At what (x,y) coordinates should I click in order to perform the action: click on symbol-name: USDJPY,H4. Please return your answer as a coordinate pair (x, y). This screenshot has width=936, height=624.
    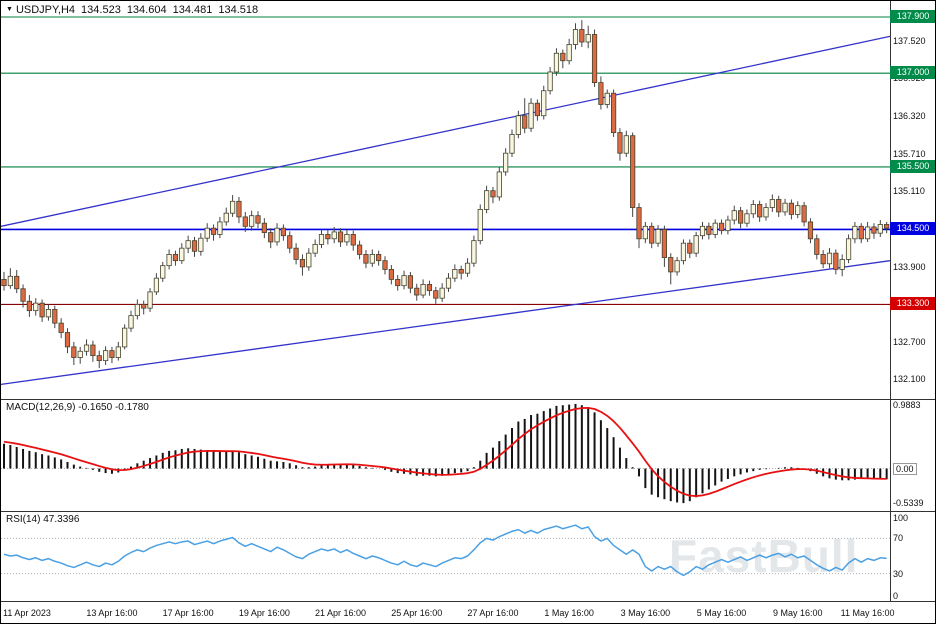
    Looking at the image, I should click on (45, 10).